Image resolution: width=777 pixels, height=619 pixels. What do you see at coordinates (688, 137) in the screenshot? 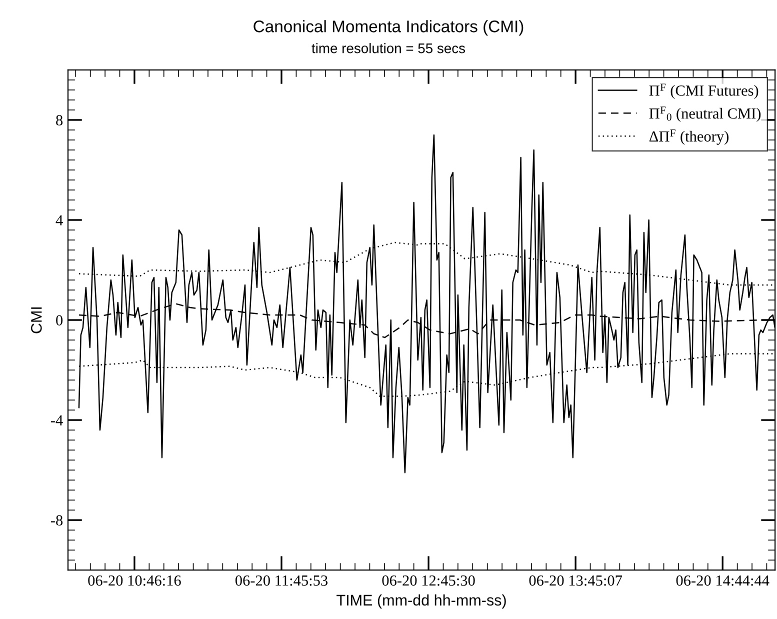
I see `legend-label: ΔΠ$^{F}$ (theory)` at bounding box center [688, 137].